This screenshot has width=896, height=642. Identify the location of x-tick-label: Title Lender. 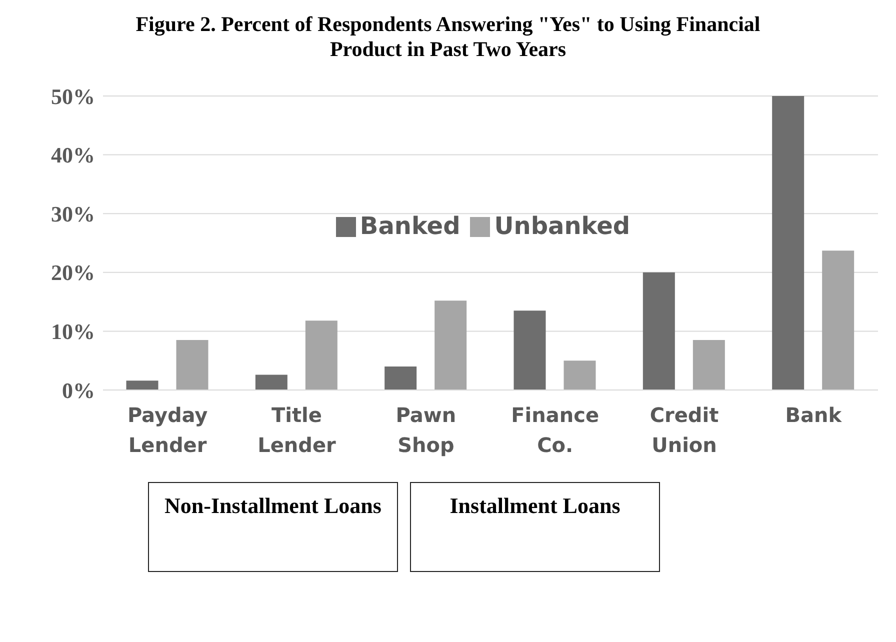
(297, 430).